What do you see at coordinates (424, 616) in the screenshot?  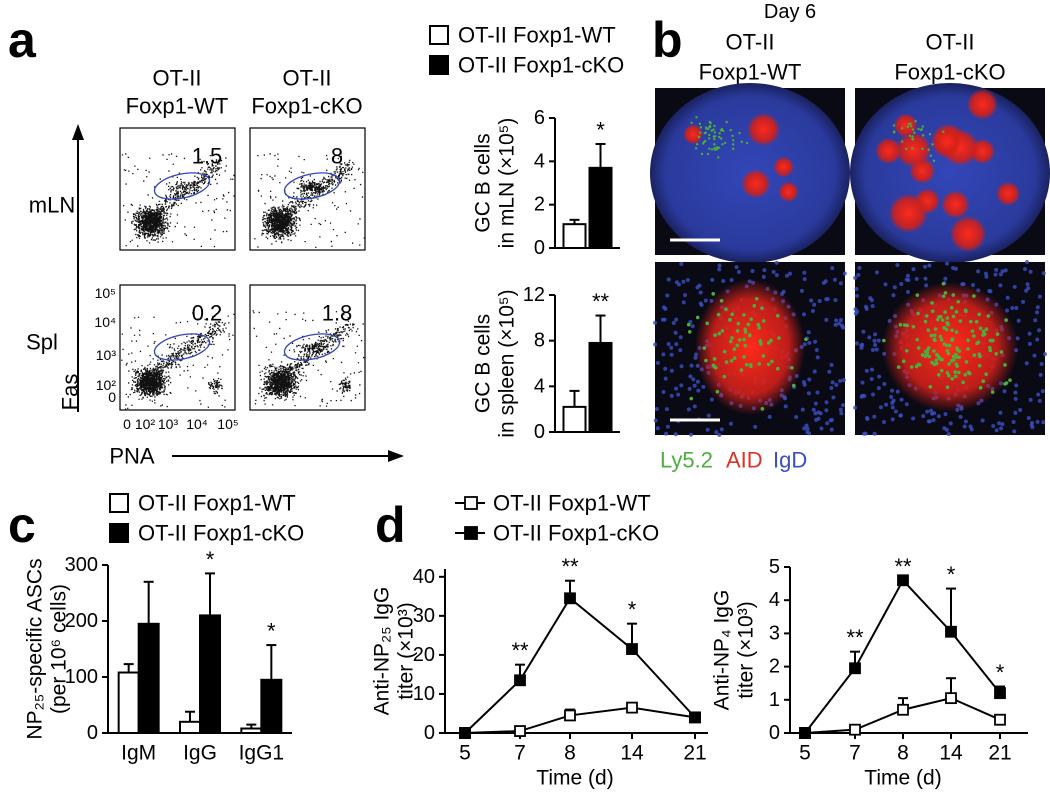 I see `y-tick-label: 30` at bounding box center [424, 616].